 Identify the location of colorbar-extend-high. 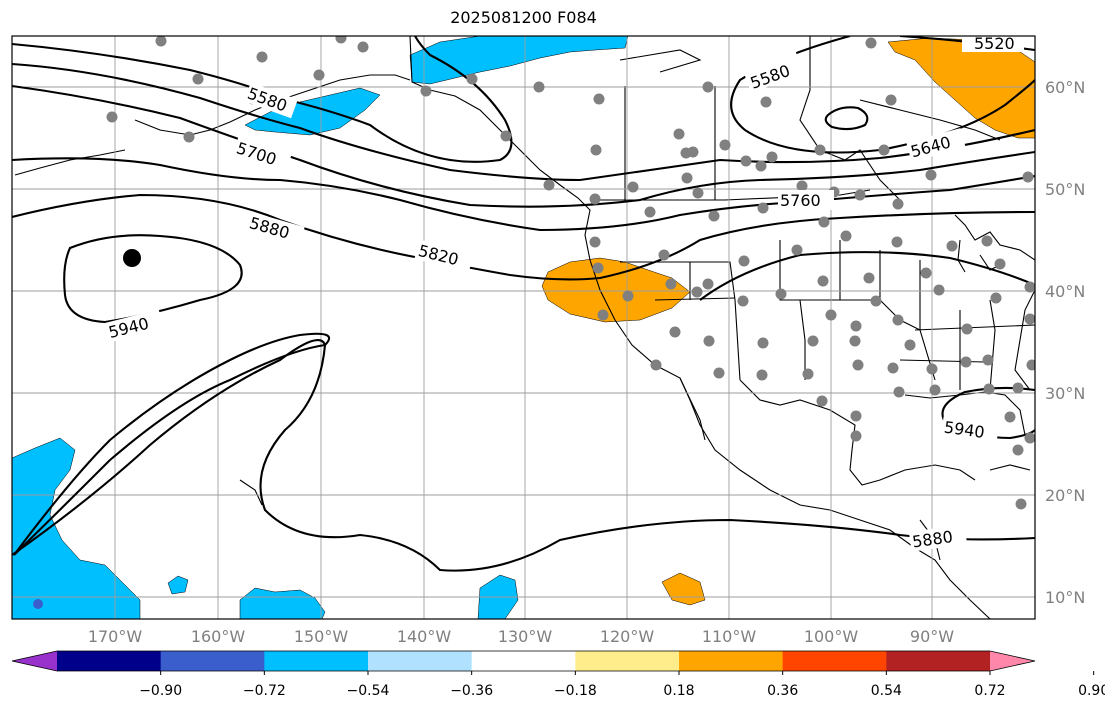
(1012, 661).